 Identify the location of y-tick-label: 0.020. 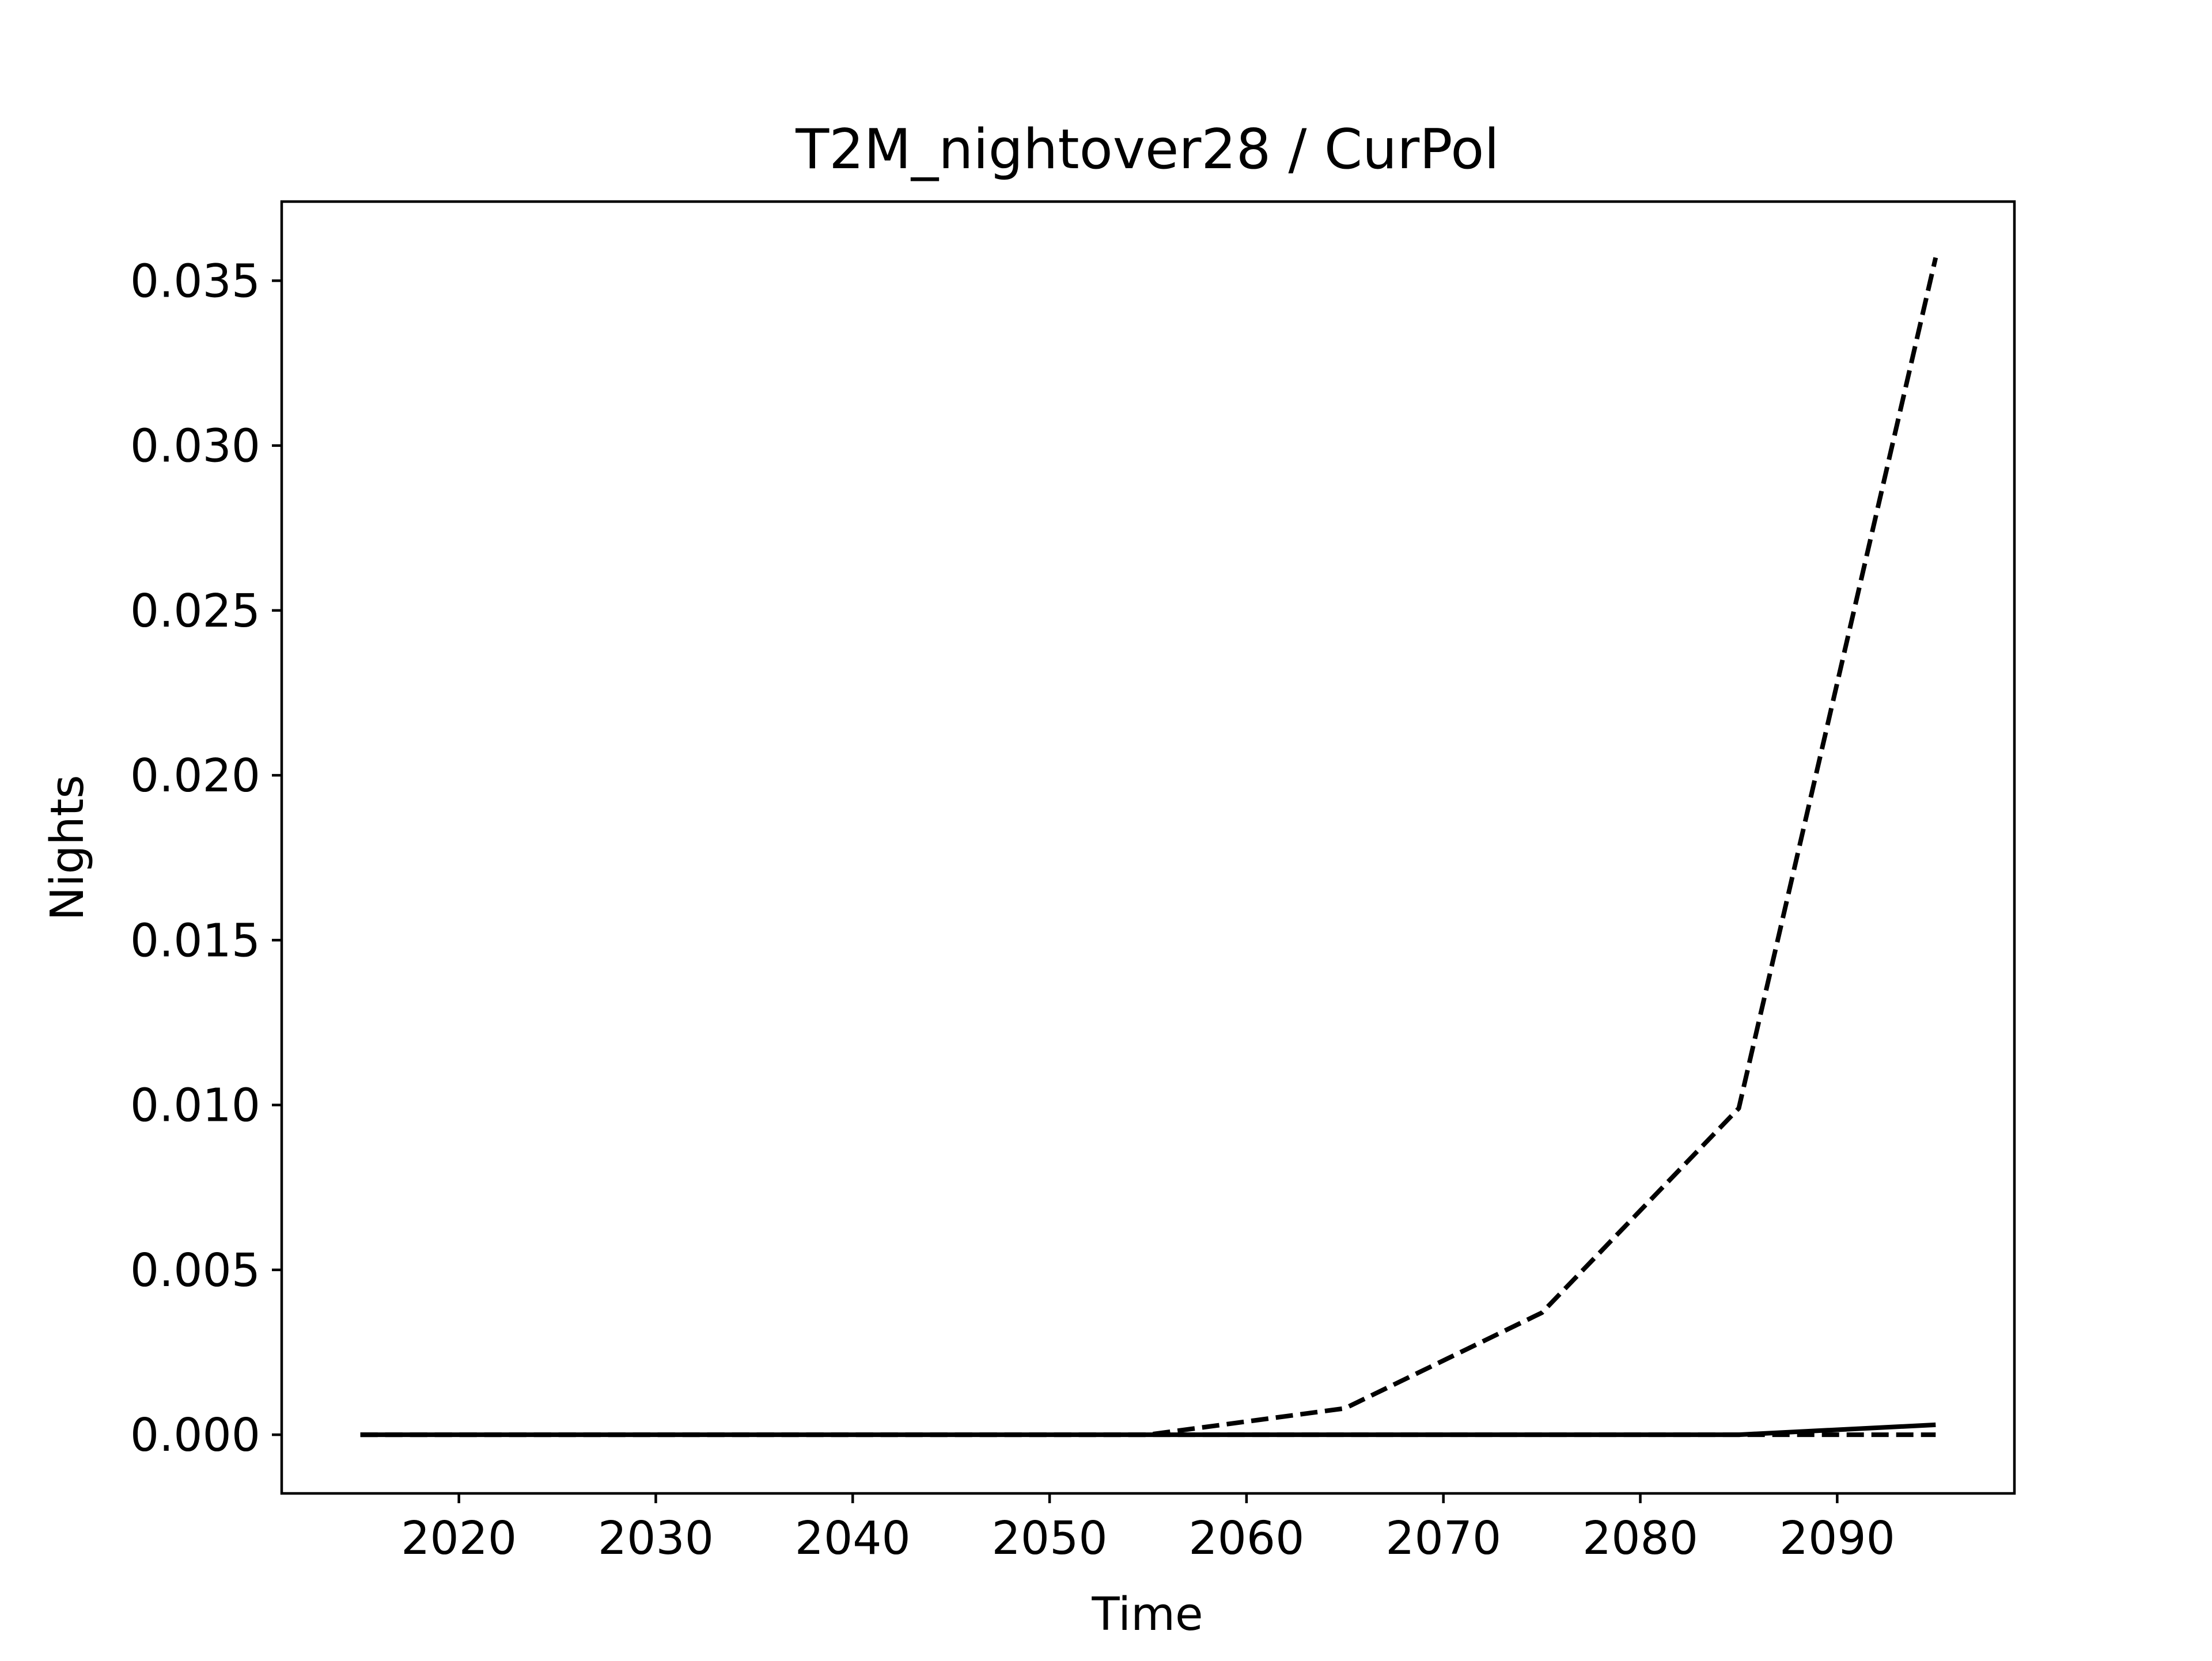
(195, 775).